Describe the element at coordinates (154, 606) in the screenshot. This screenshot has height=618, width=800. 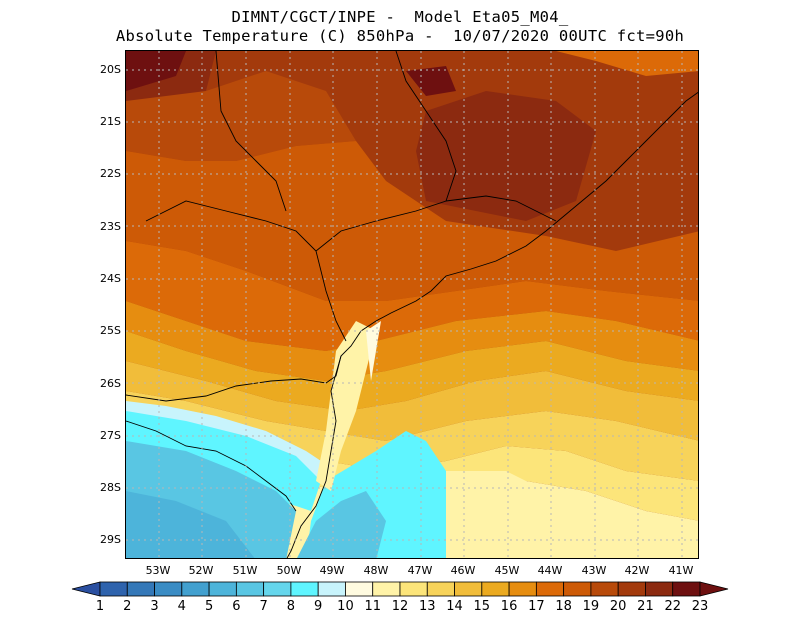
I see `colorbar-tick-label: 3` at that location.